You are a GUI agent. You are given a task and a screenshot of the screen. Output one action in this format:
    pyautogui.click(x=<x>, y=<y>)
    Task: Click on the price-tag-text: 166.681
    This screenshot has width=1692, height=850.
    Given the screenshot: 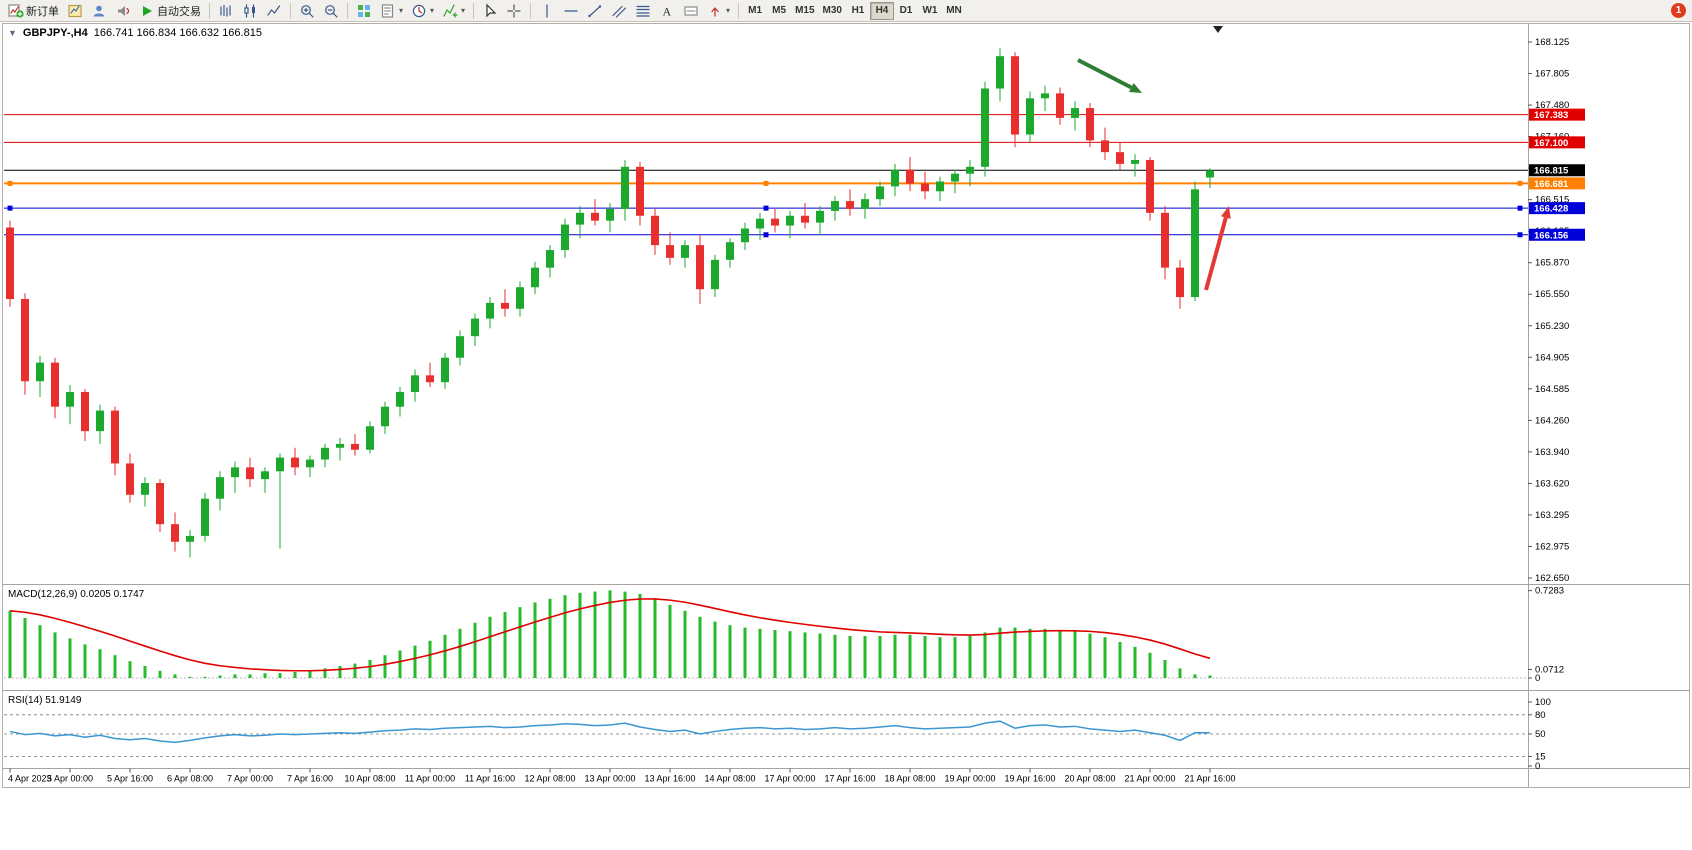 What is the action you would take?
    pyautogui.click(x=1551, y=184)
    